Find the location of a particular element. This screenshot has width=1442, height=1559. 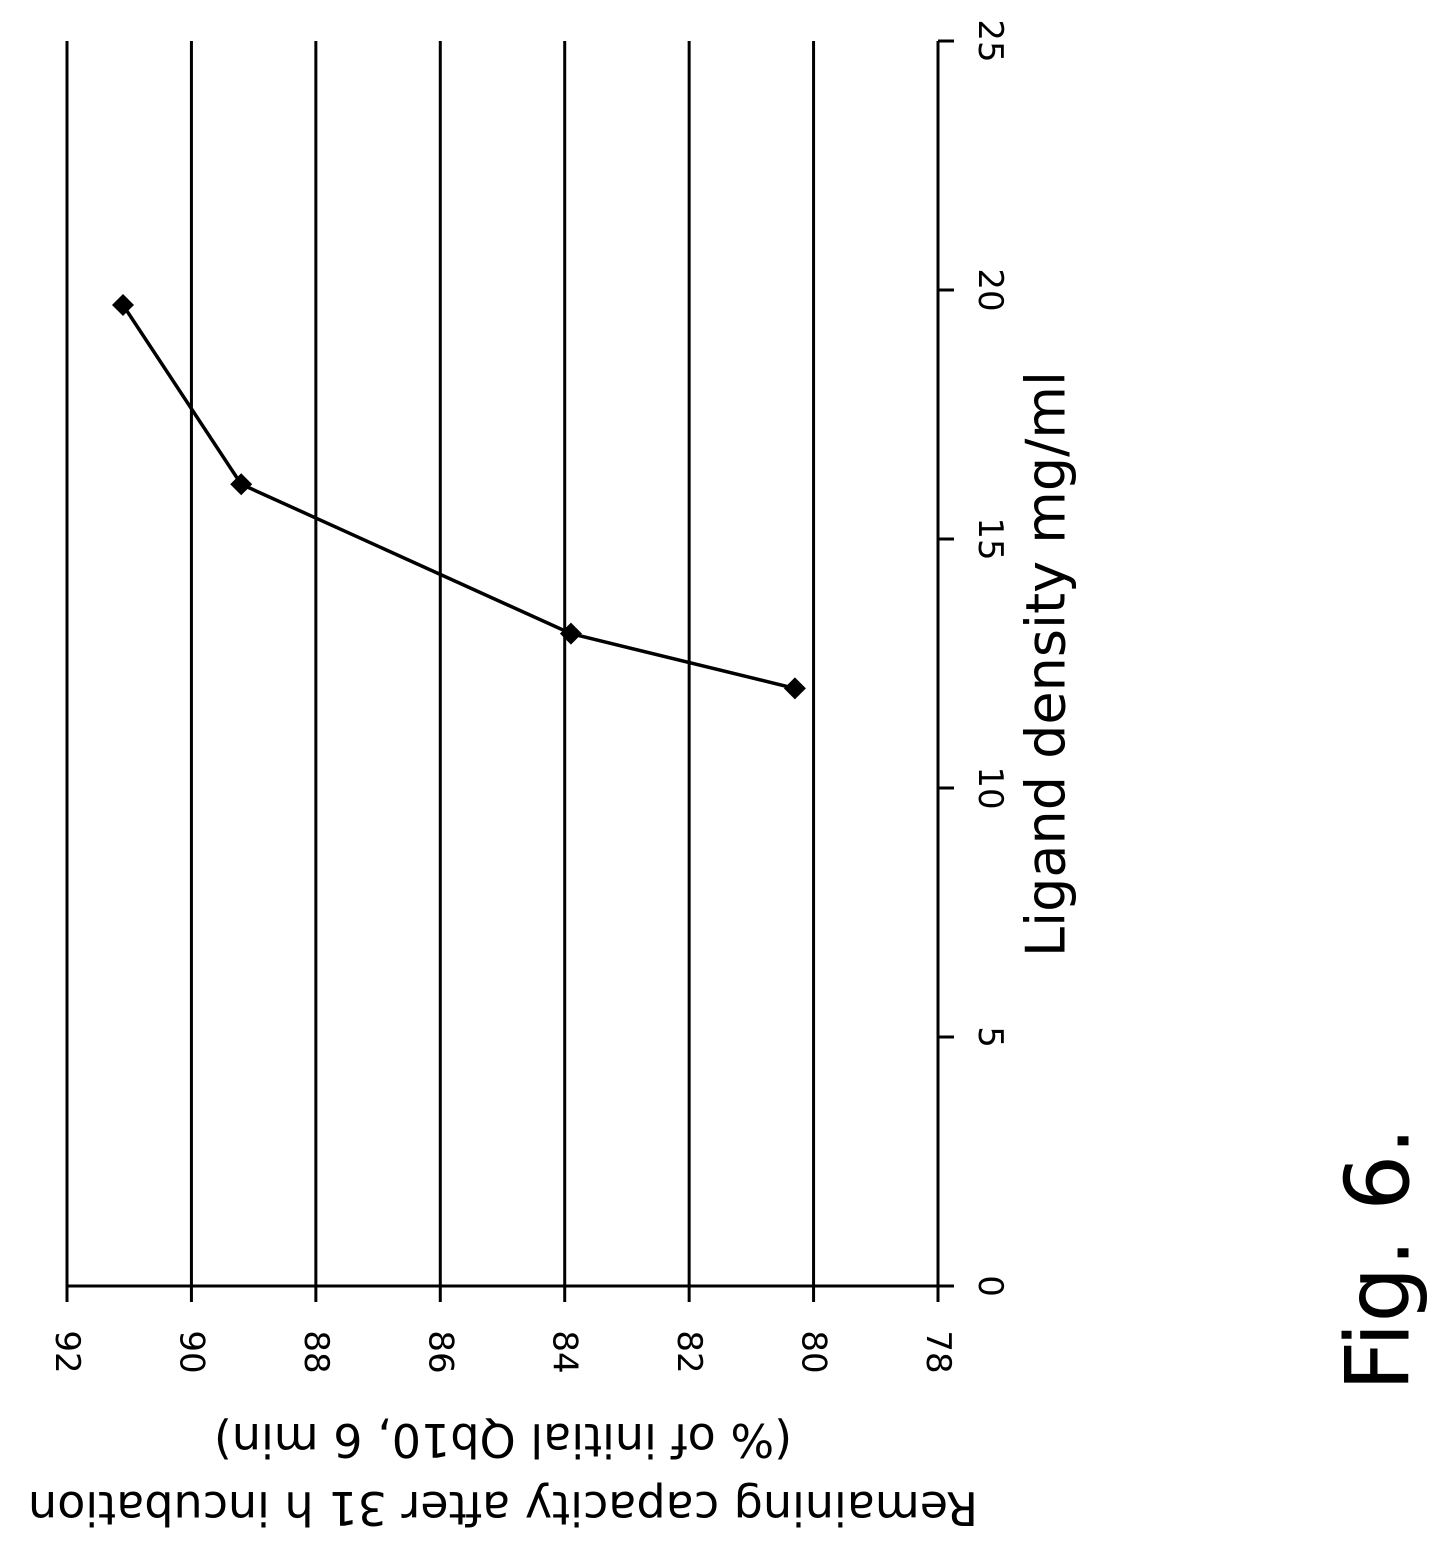

x-tick-label: 25 is located at coordinates (990, 40).